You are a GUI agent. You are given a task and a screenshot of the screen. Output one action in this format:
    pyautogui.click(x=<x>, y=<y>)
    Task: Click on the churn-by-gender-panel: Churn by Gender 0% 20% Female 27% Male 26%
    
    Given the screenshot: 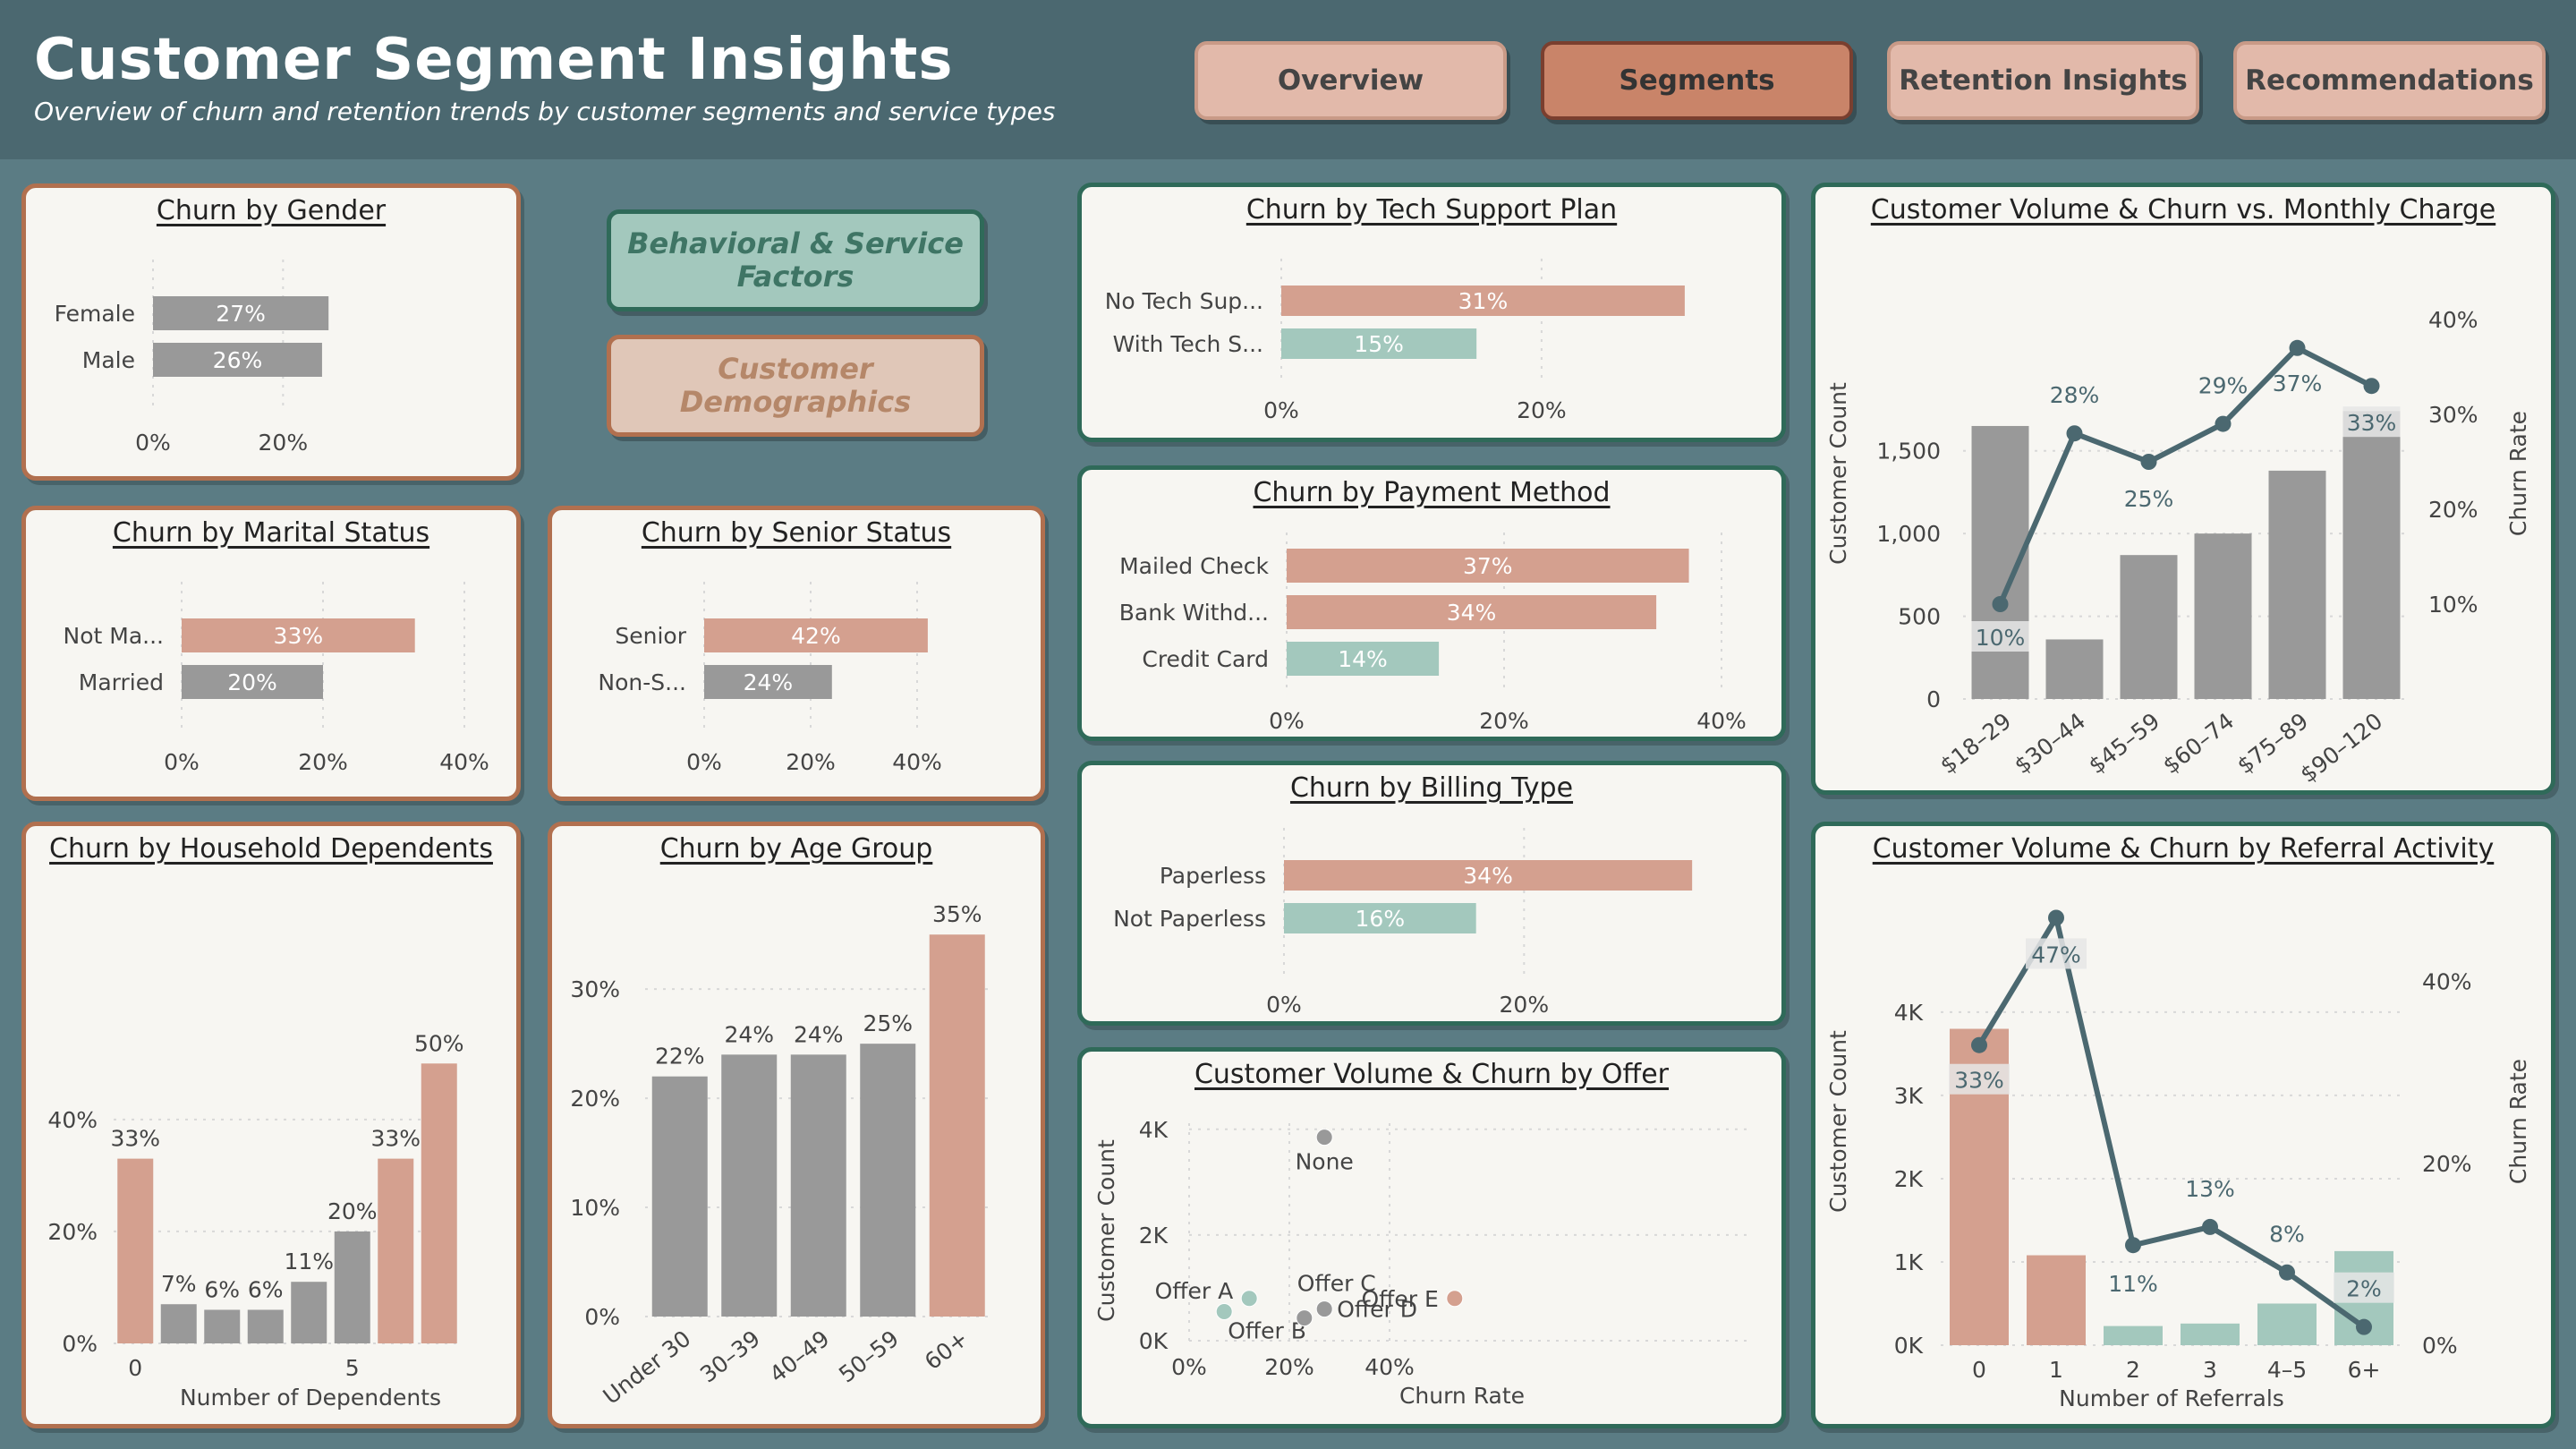 What is the action you would take?
    pyautogui.click(x=271, y=332)
    